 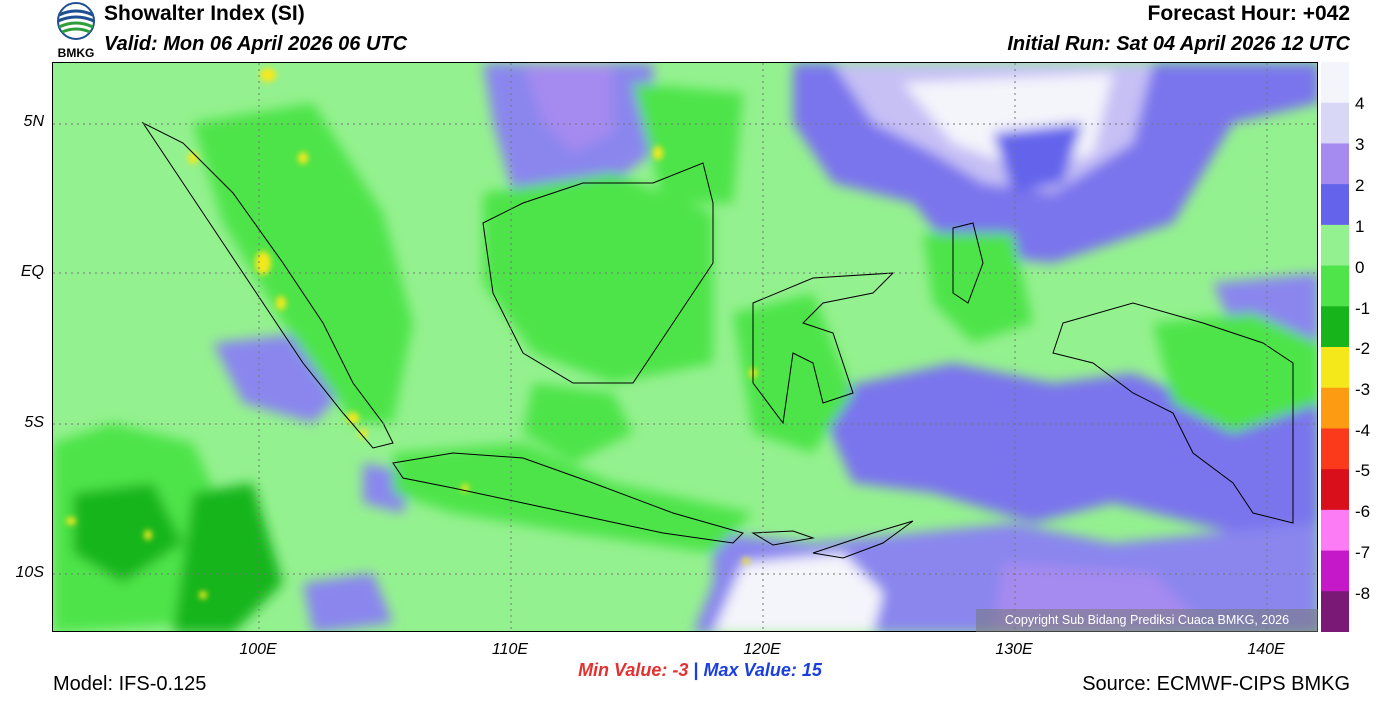 What do you see at coordinates (1014, 649) in the screenshot?
I see `x-tick-label: 130E` at bounding box center [1014, 649].